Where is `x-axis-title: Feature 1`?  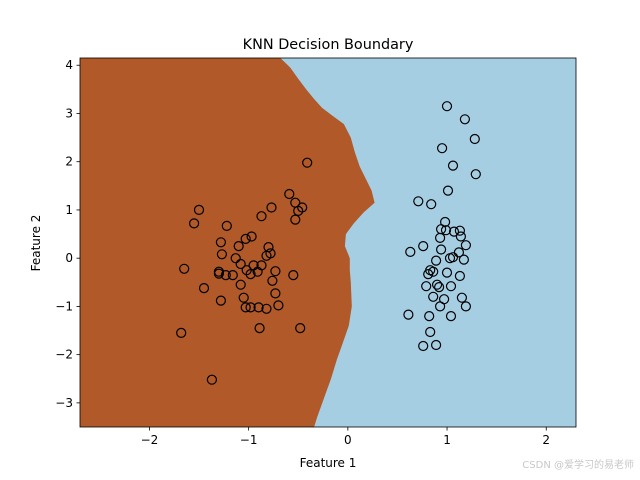
x-axis-title: Feature 1 is located at coordinates (328, 463).